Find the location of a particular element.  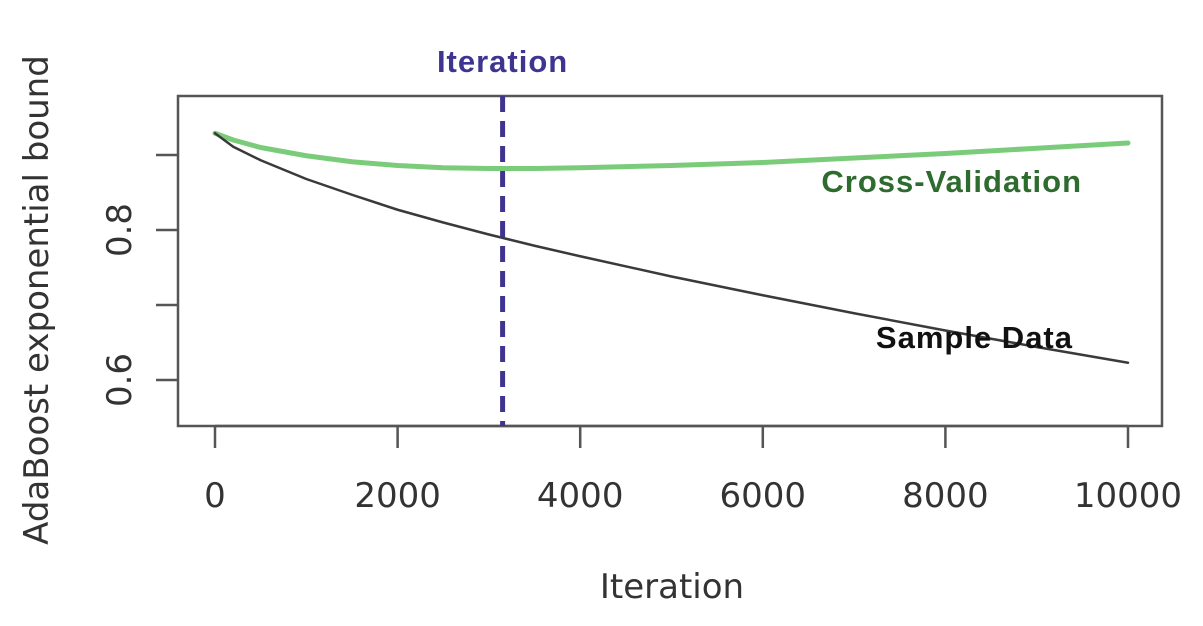

annotation-layer: Iteration is located at coordinates (502, 235).